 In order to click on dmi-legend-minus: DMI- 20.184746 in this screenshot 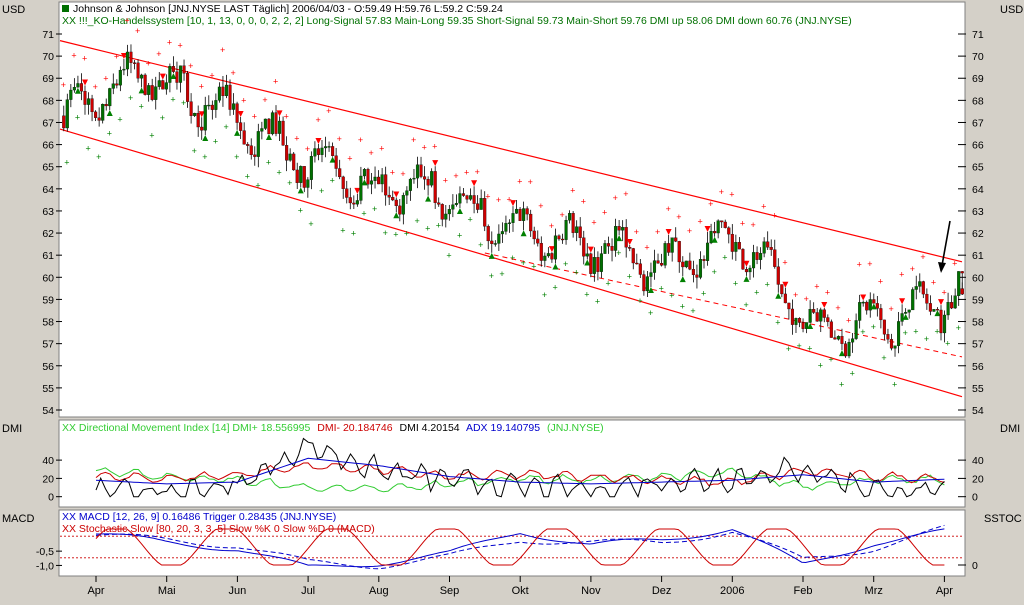, I will do `click(354, 428)`.